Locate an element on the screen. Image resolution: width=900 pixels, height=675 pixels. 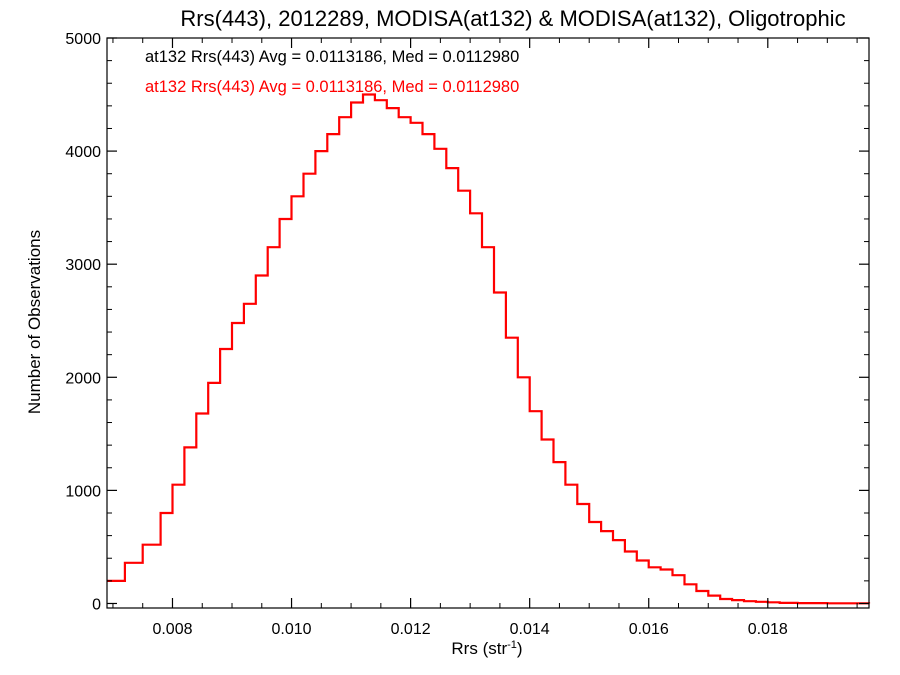
x-tick-label: 0.008 is located at coordinates (172, 629).